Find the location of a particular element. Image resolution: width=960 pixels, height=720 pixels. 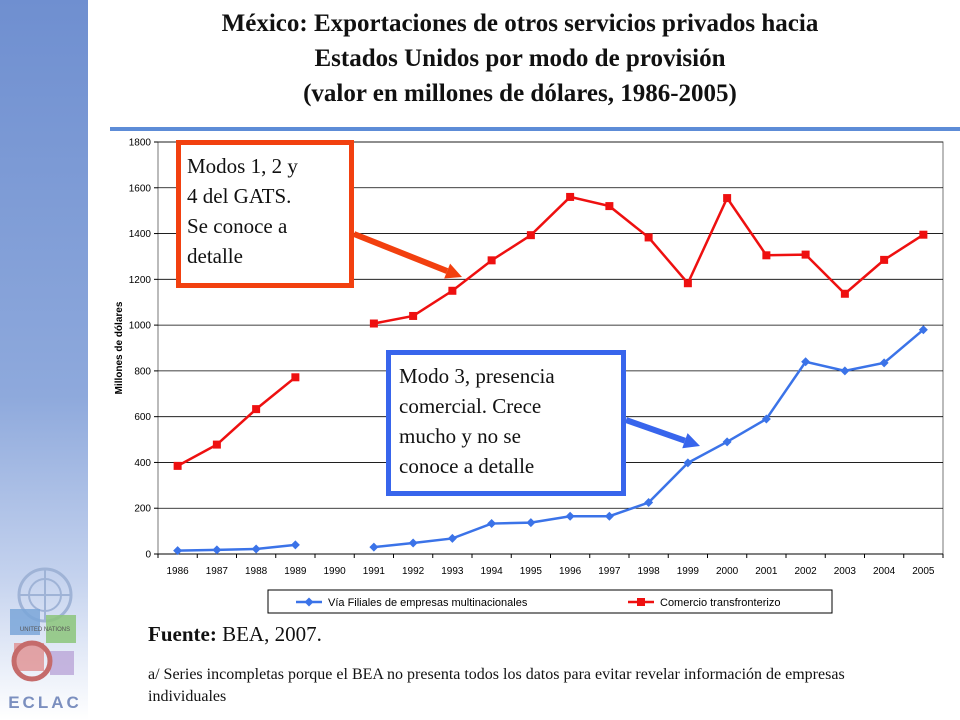

title-line-2: Estados Unidos por modo de provisión is located at coordinates (520, 58).